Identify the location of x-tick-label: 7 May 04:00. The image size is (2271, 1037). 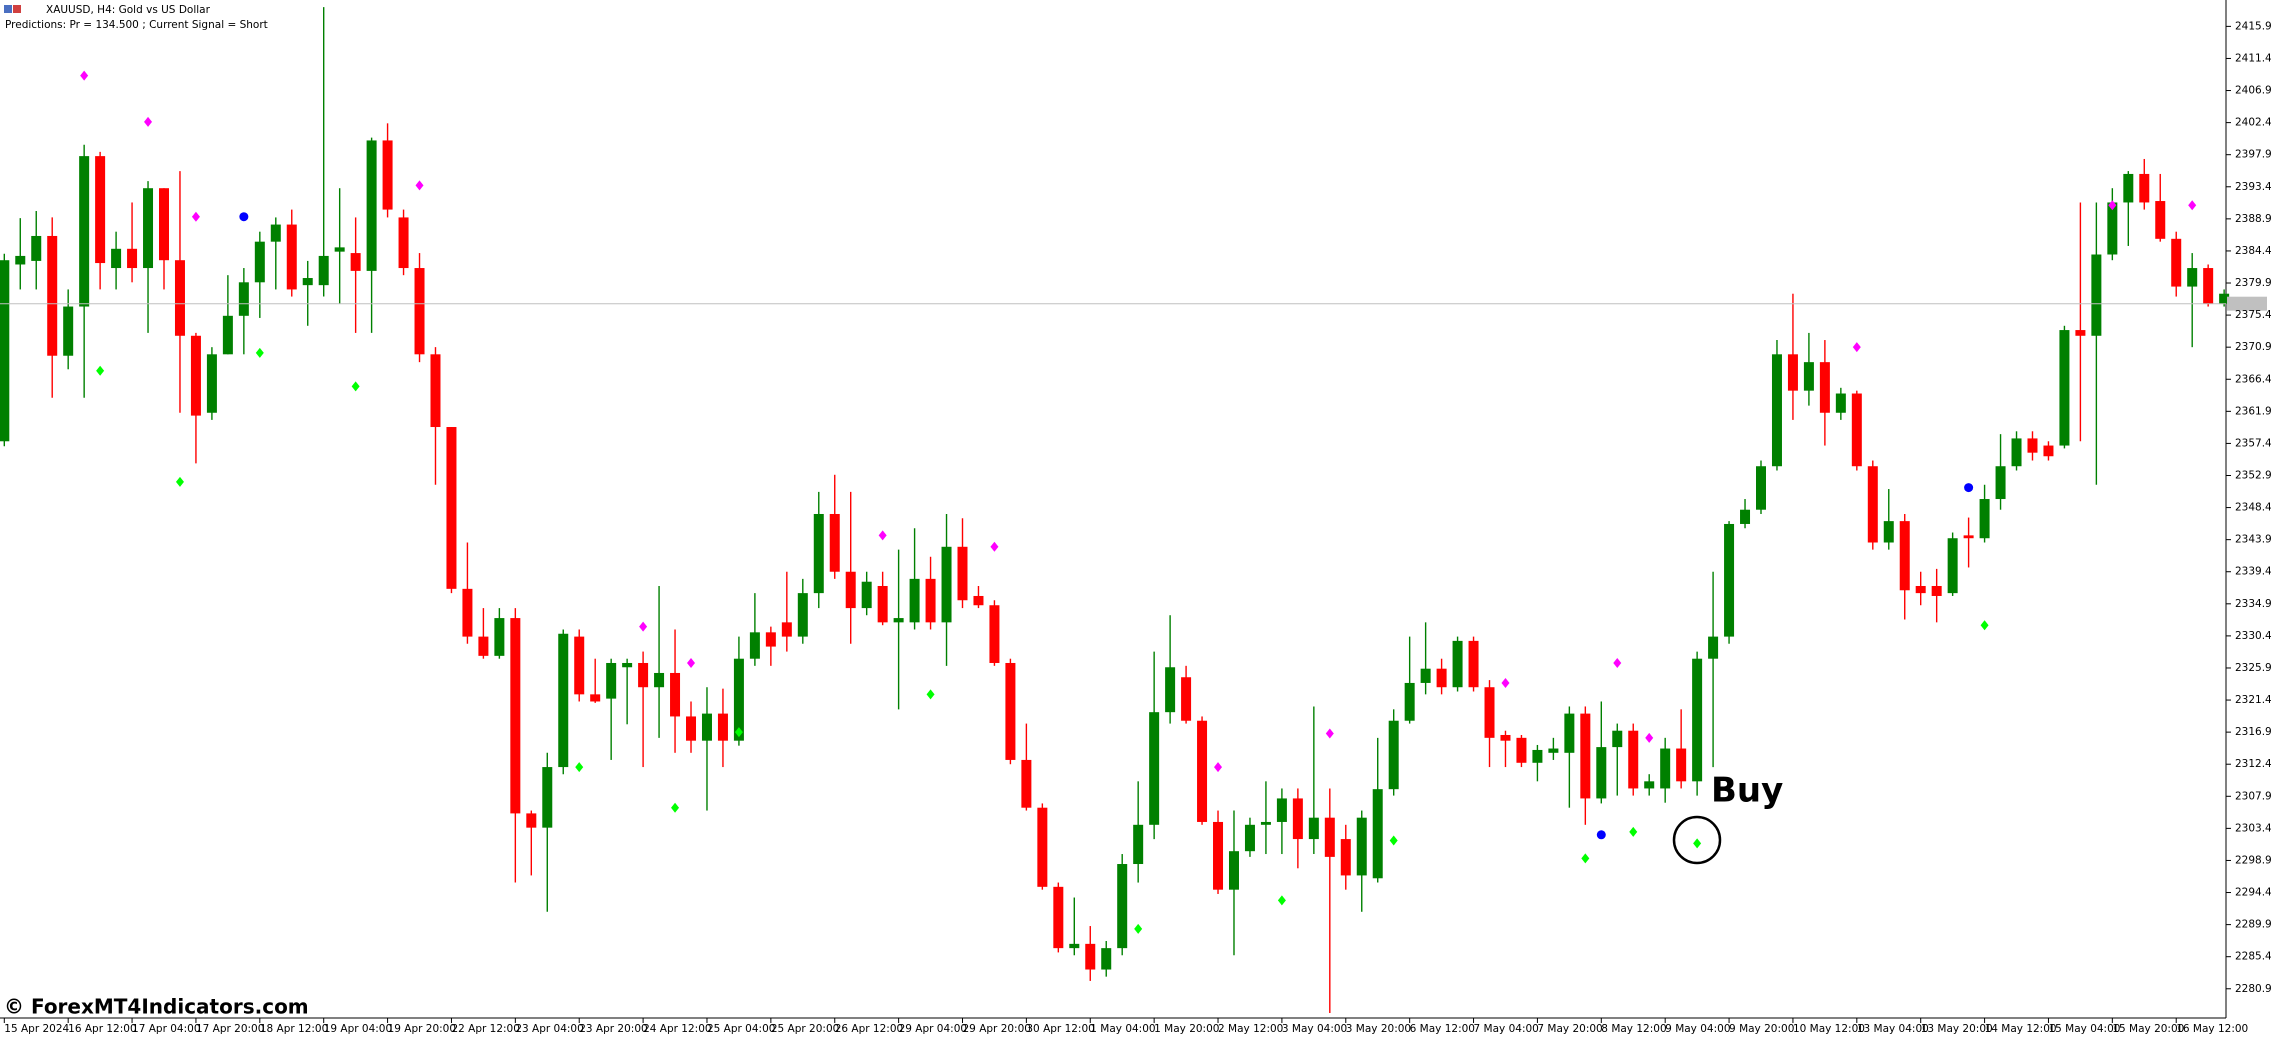
(1506, 1029).